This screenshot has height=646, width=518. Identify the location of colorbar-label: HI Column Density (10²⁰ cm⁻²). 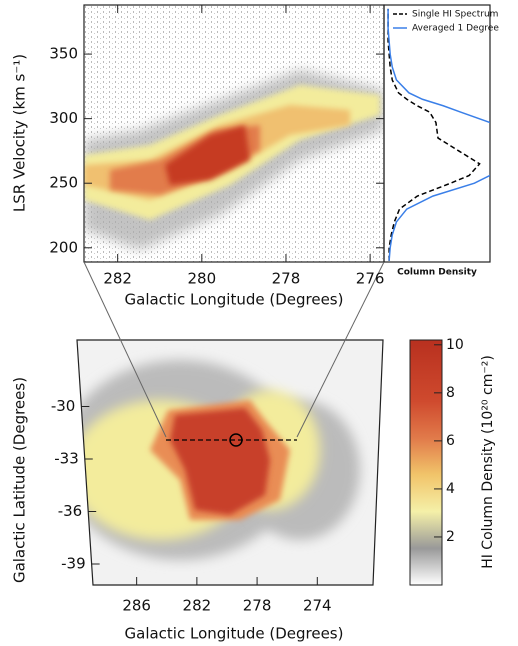
(488, 462).